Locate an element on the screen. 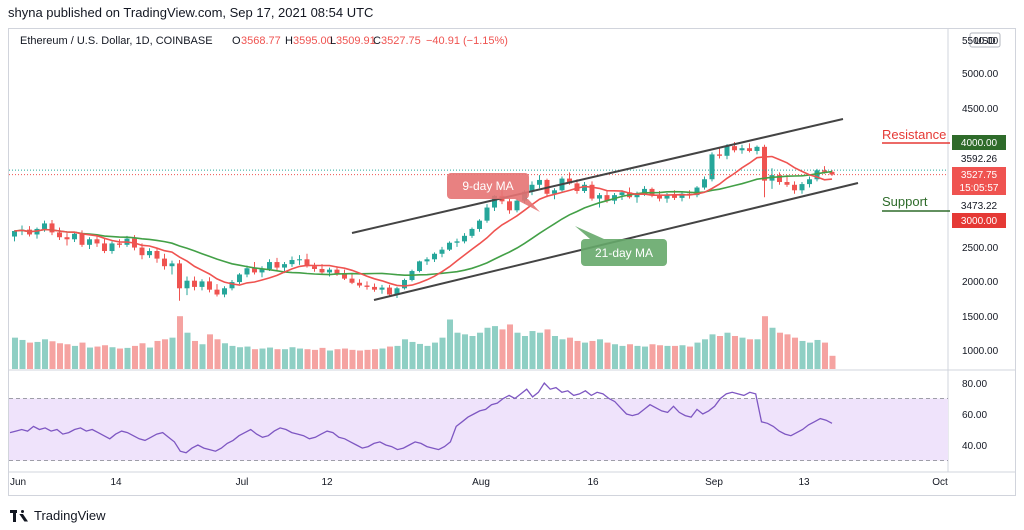 The image size is (1024, 530). rsi-tick: 40.00 is located at coordinates (974, 446).